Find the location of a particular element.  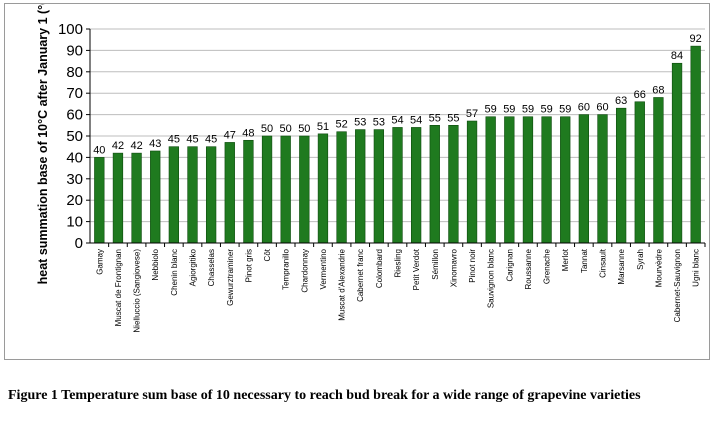

x-tick-label: Cabernet-Sauvignon is located at coordinates (677, 285).